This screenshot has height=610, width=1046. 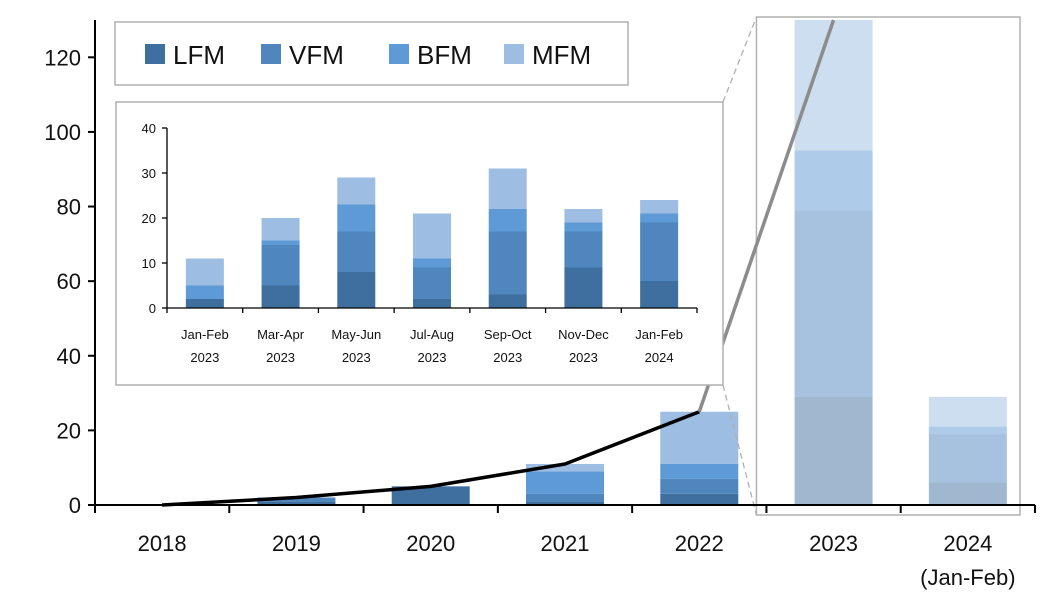 What do you see at coordinates (204, 272) in the screenshot?
I see `inset-bar-MFM-Jan-Feb-2023` at bounding box center [204, 272].